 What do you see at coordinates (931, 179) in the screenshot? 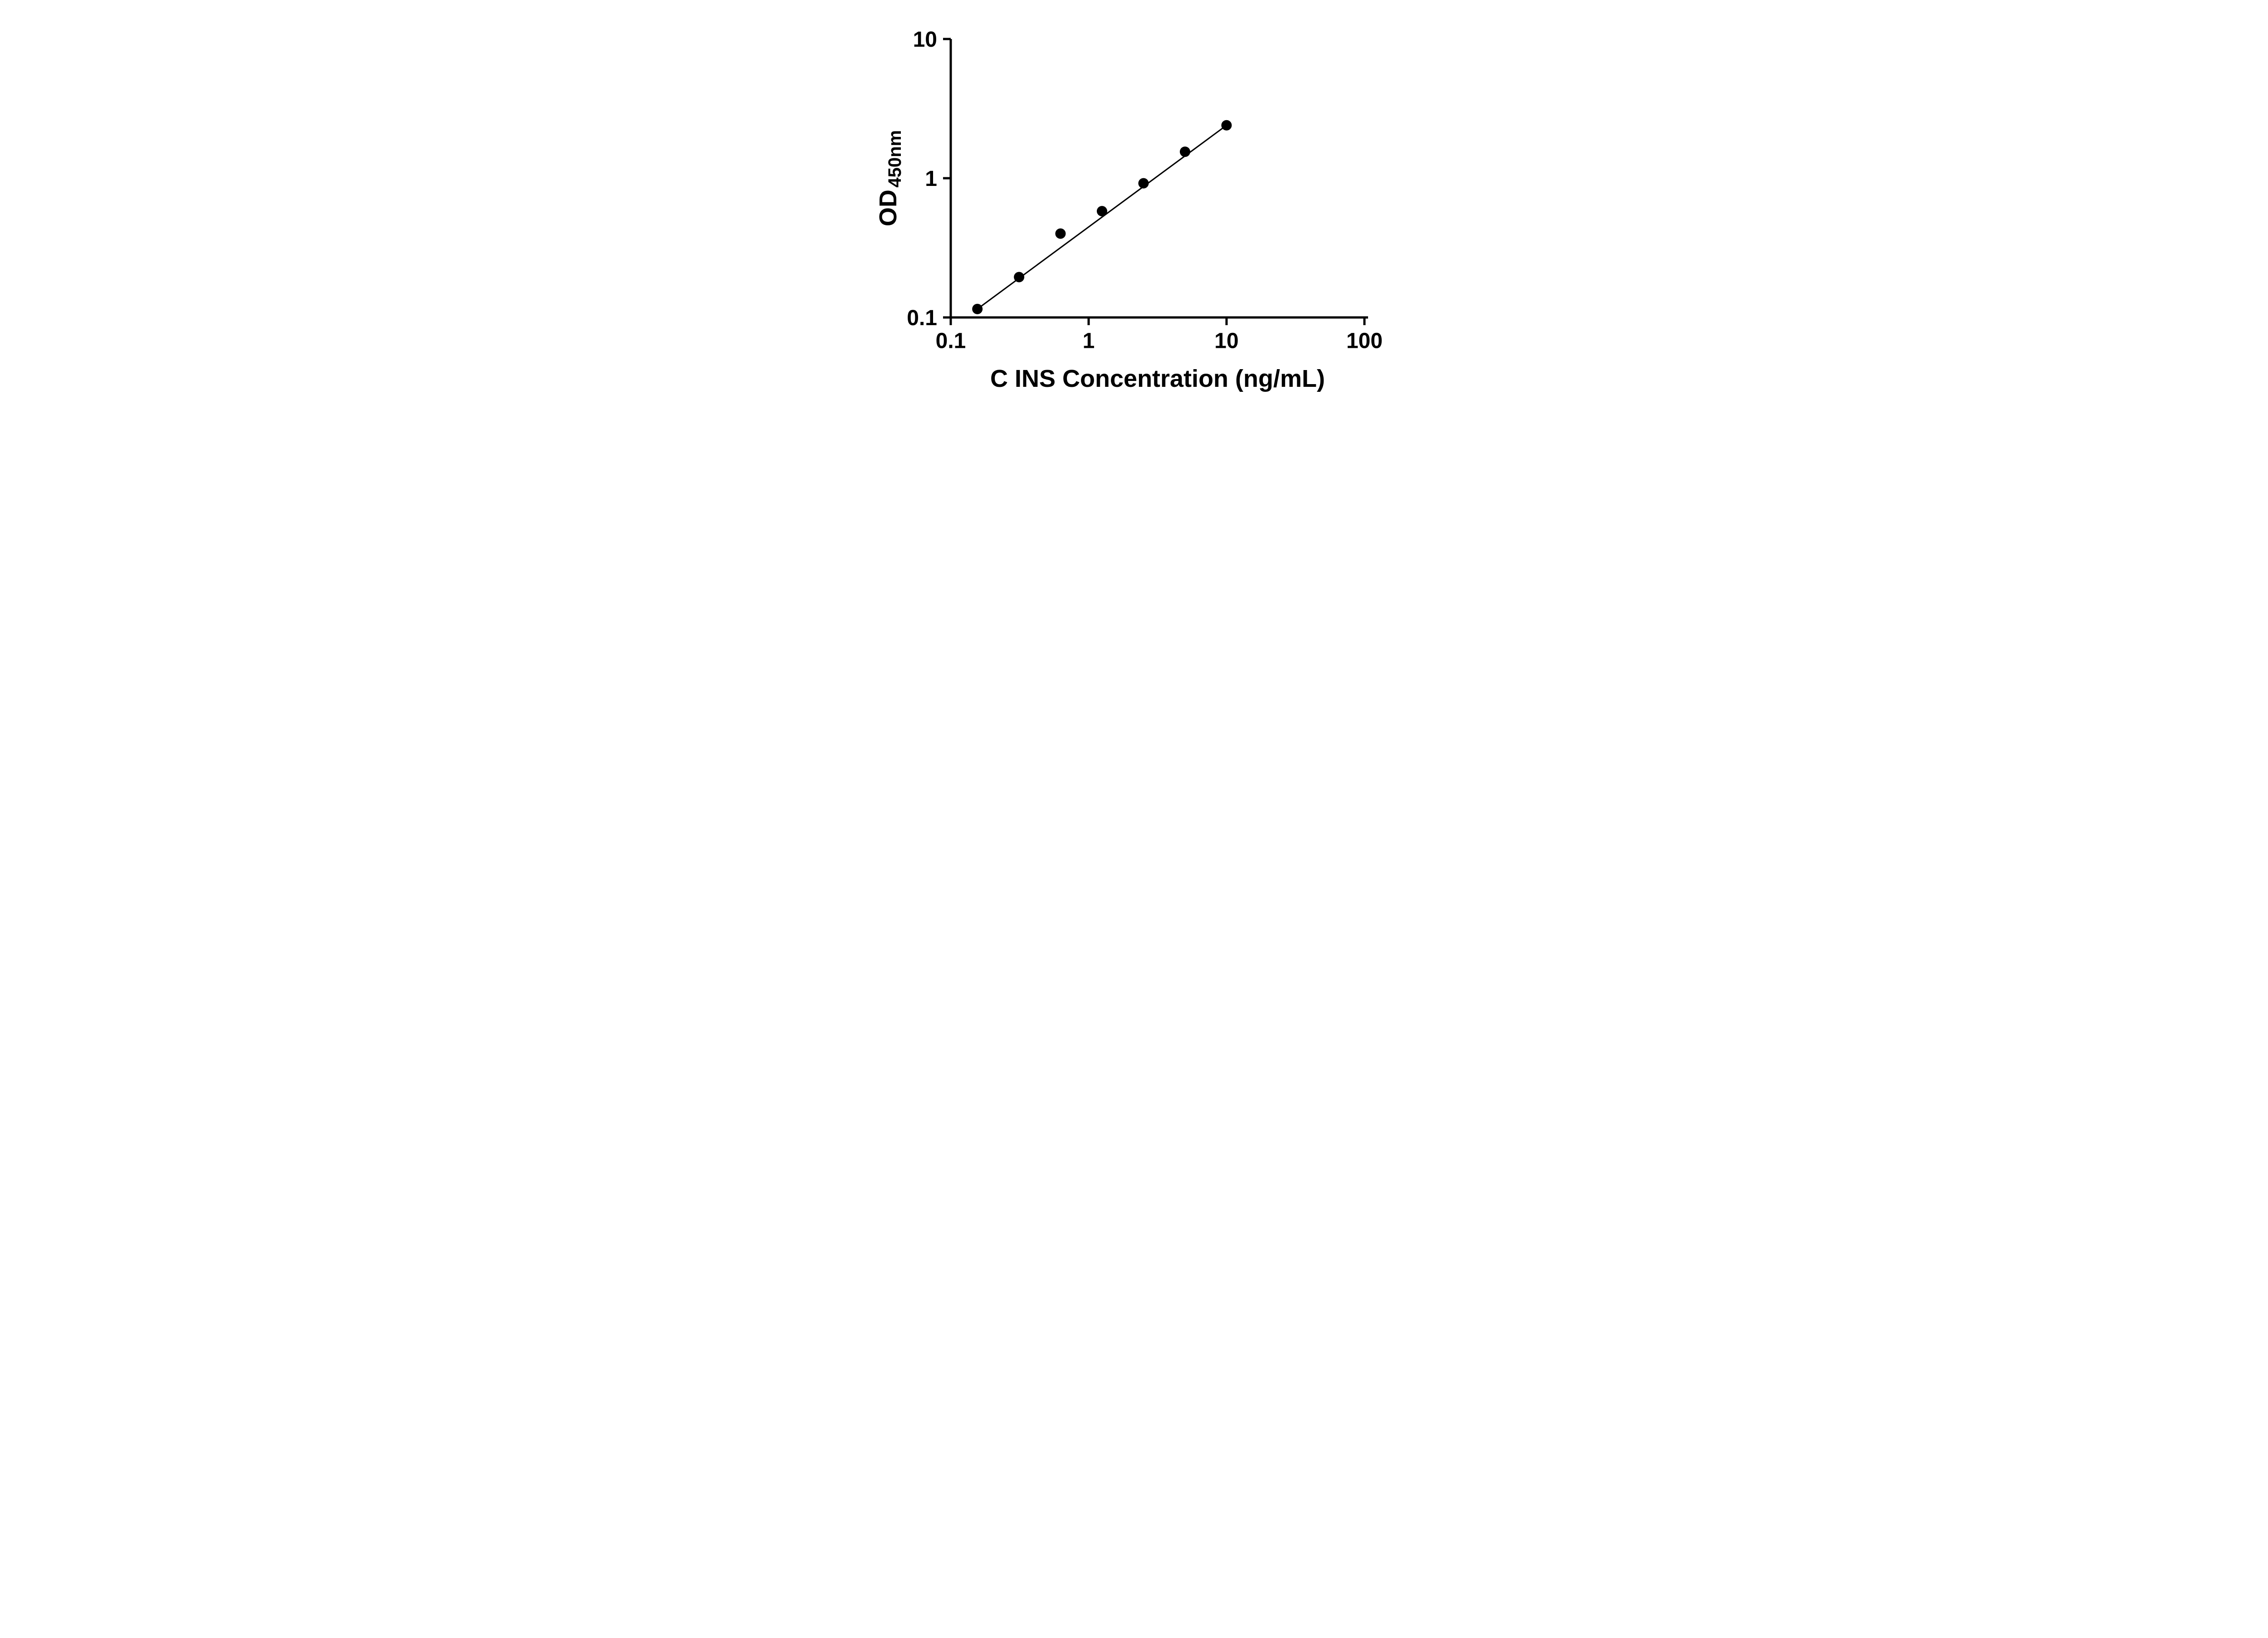
I see `y-tick-label: 1` at bounding box center [931, 179].